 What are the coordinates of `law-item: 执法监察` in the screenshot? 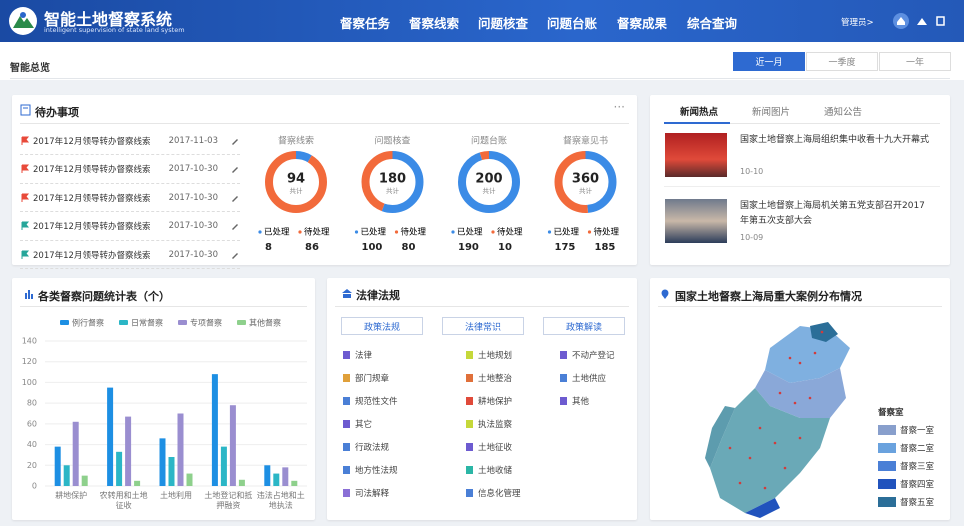 It's located at (489, 424).